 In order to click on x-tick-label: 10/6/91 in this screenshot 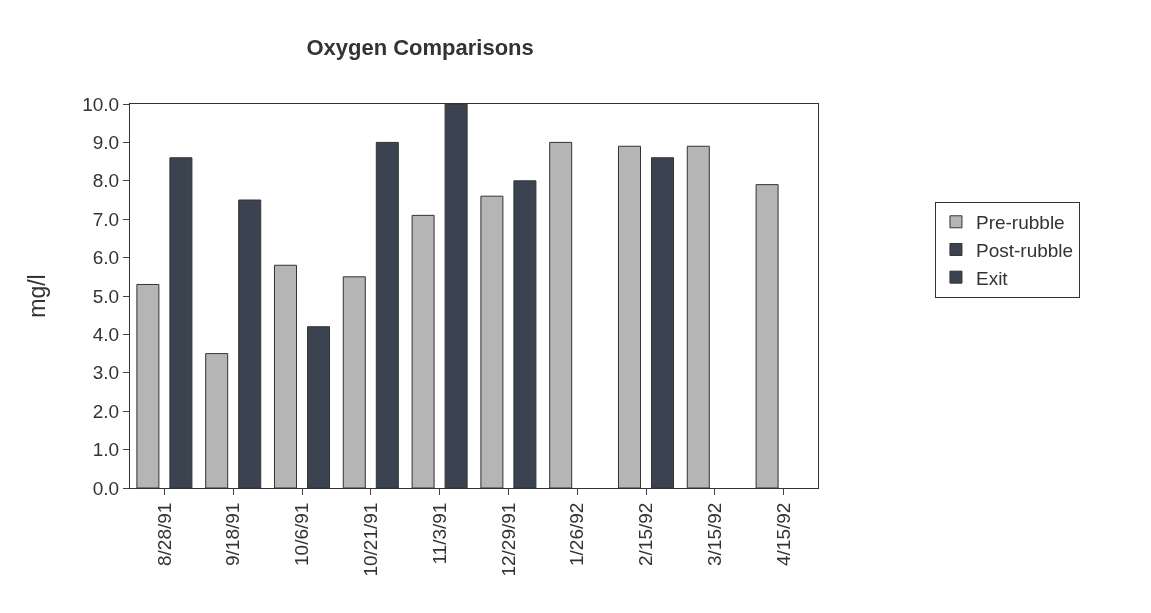, I will do `click(302, 534)`.